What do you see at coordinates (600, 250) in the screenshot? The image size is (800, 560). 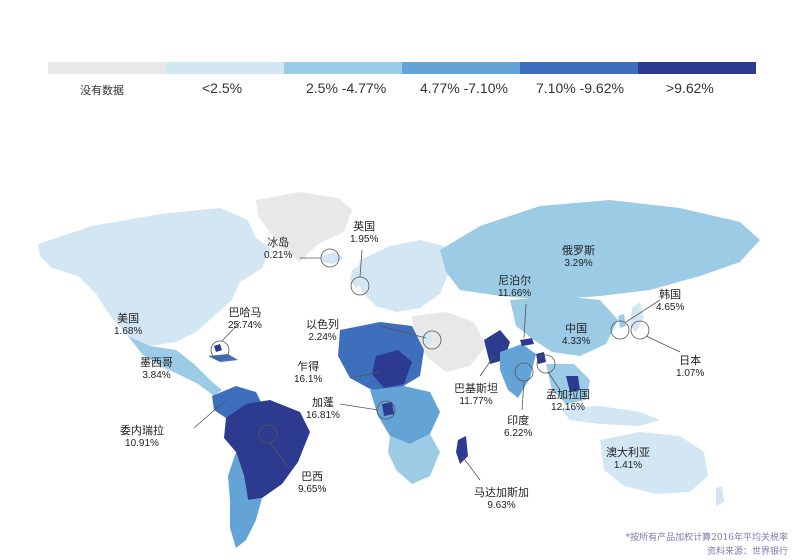 I see `region-russia` at bounding box center [600, 250].